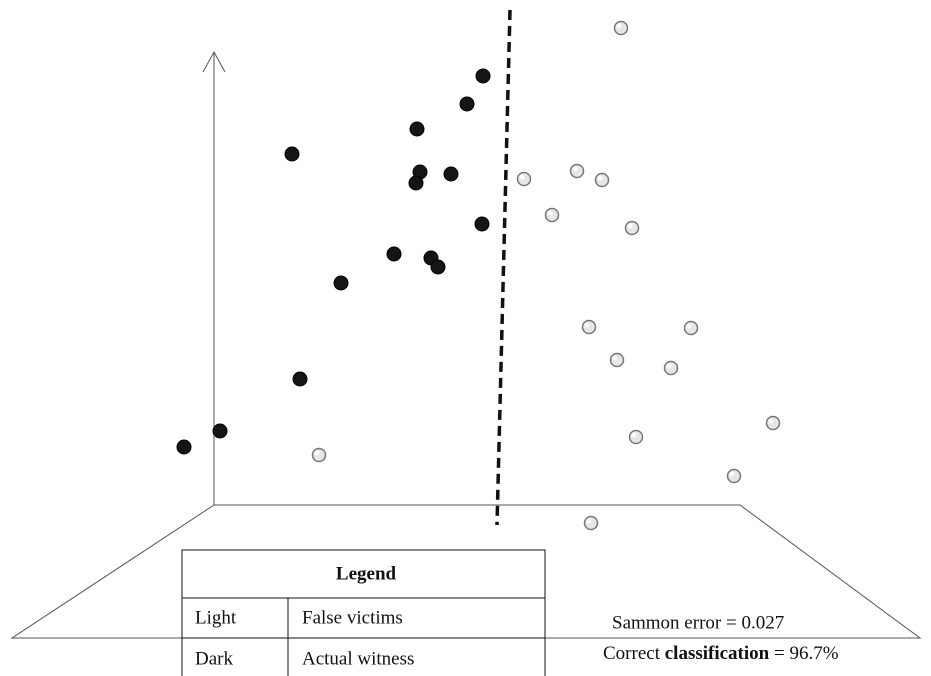  Describe the element at coordinates (214, 658) in the screenshot. I see `legend-label: Dark` at that location.